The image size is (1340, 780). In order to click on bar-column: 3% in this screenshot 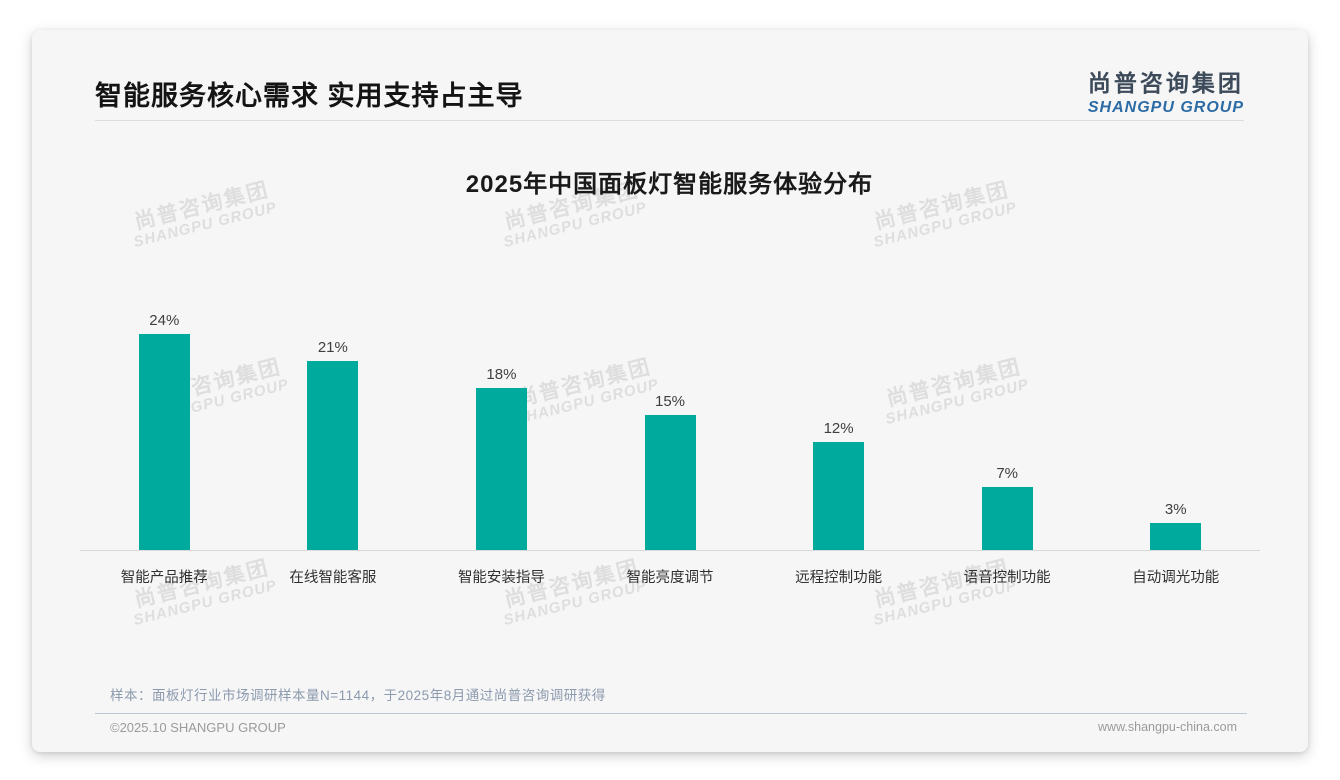, I will do `click(1175, 428)`.